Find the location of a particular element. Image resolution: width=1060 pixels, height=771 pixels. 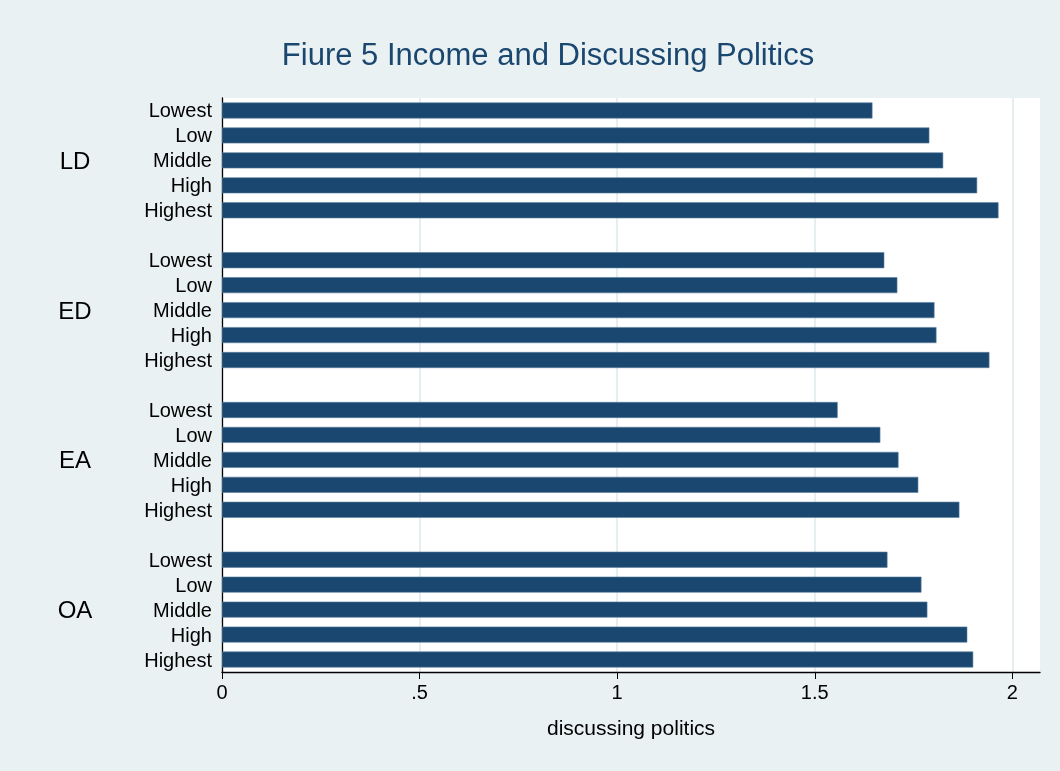

x-tick-label: 1 is located at coordinates (617, 692).